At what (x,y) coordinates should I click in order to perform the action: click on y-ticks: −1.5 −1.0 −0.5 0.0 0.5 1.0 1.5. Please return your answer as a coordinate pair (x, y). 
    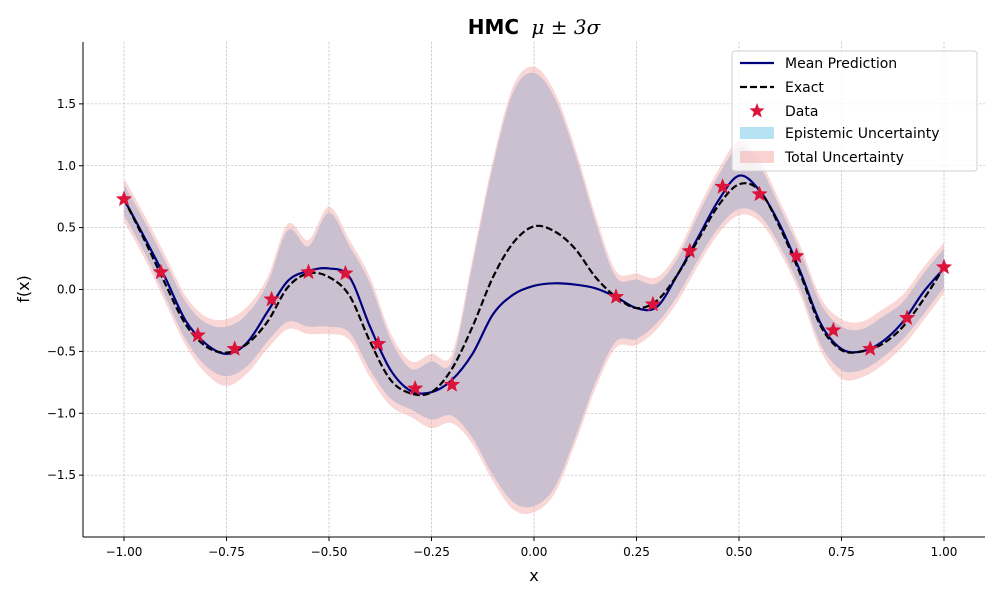
    Looking at the image, I should click on (65, 289).